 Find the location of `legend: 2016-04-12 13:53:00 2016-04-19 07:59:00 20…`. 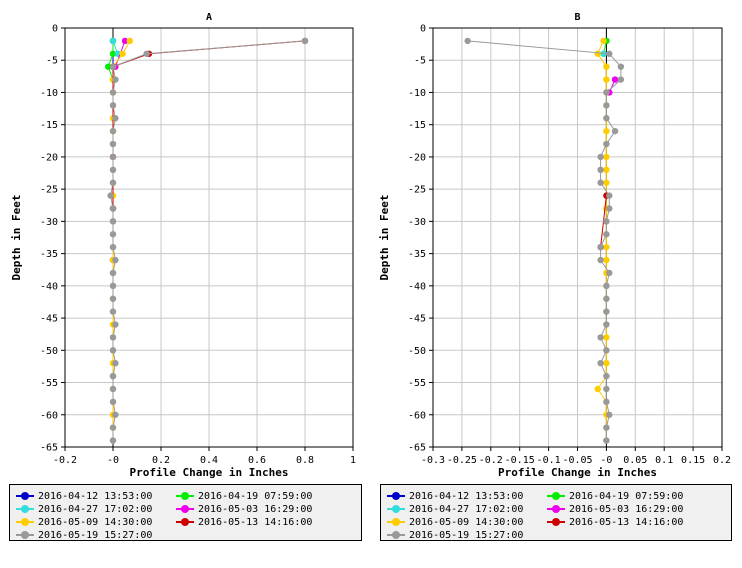

legend: 2016-04-12 13:53:00 2016-04-19 07:59:00 20… is located at coordinates (185, 512).